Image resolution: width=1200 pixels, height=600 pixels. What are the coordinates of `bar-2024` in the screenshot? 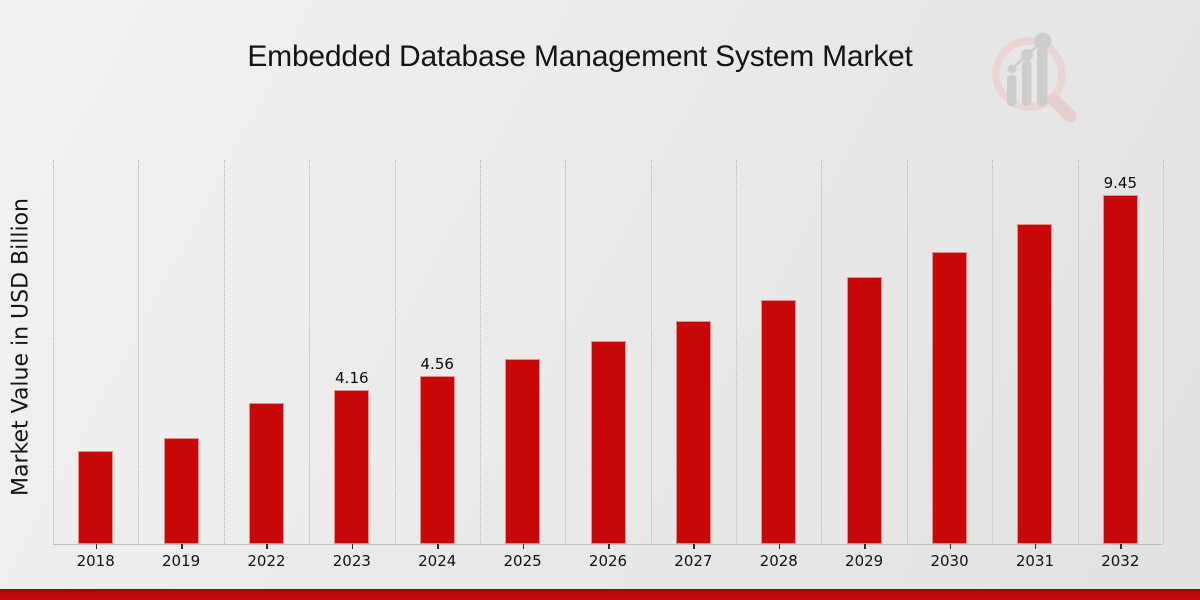 It's located at (437, 459).